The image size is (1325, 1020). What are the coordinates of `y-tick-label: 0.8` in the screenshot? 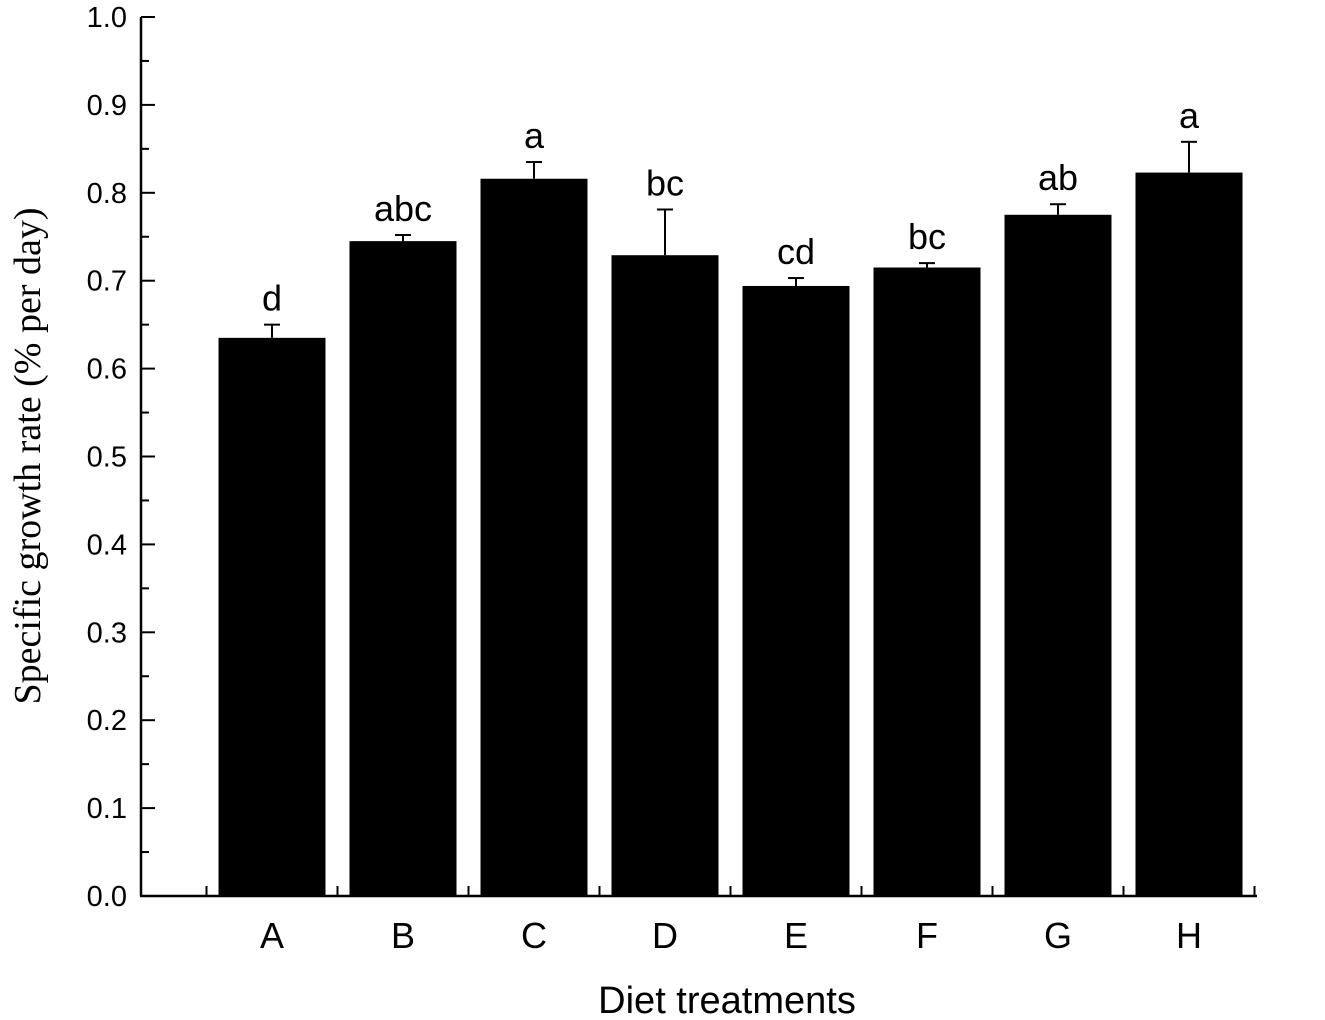 It's located at (107, 194).